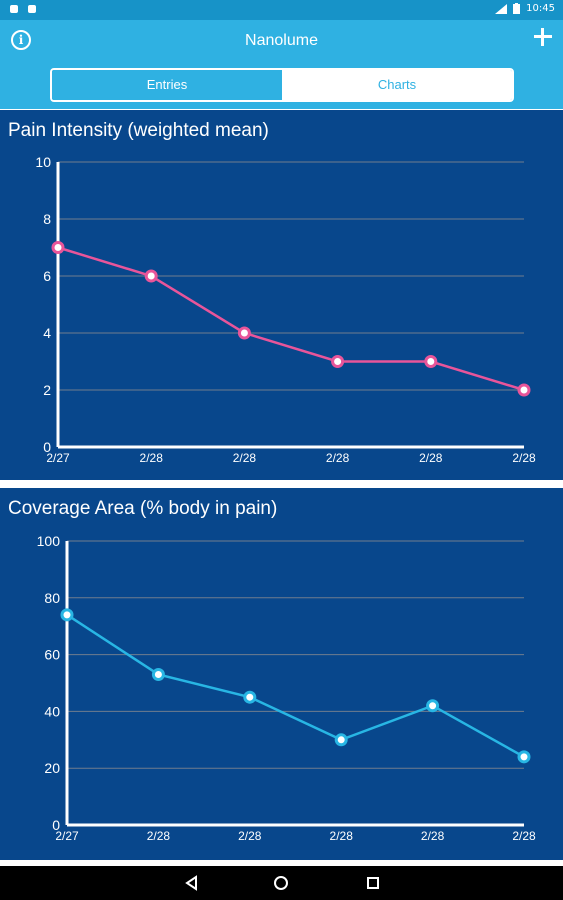 The image size is (563, 900). Describe the element at coordinates (143, 508) in the screenshot. I see `chart-title: Coverage Area (% body in pain)` at that location.